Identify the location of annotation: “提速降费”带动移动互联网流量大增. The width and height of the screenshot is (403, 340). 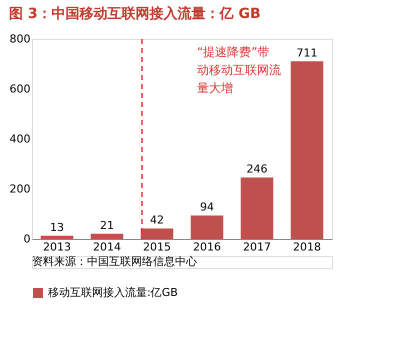
(239, 70).